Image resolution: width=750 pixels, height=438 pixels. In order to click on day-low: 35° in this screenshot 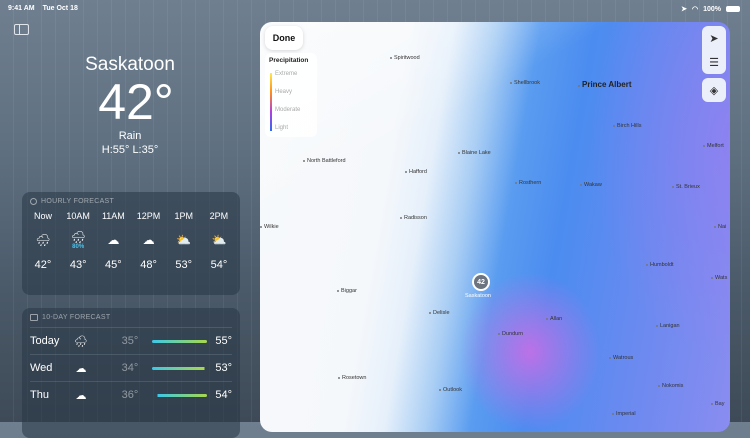, I will do `click(130, 341)`.